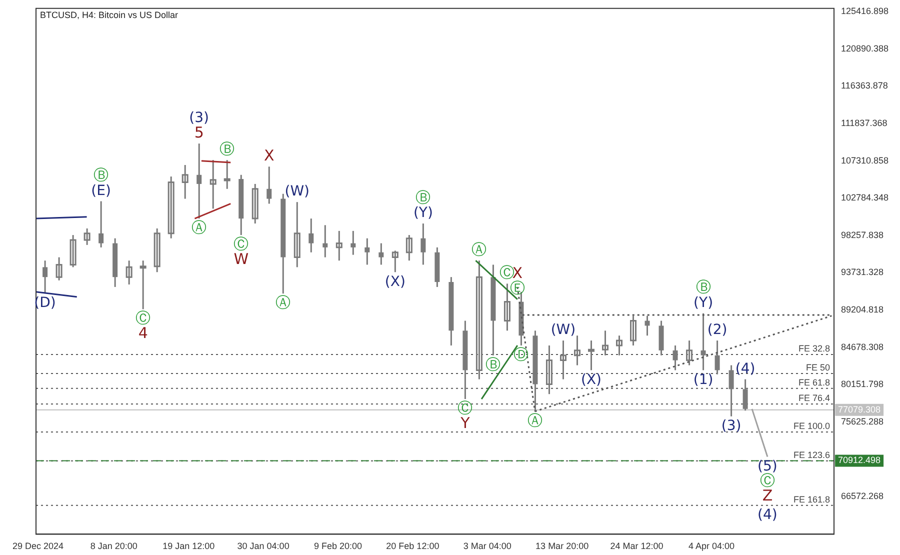 Image resolution: width=900 pixels, height=555 pixels. What do you see at coordinates (864, 123) in the screenshot?
I see `y-tick-label: 111837.368` at bounding box center [864, 123].